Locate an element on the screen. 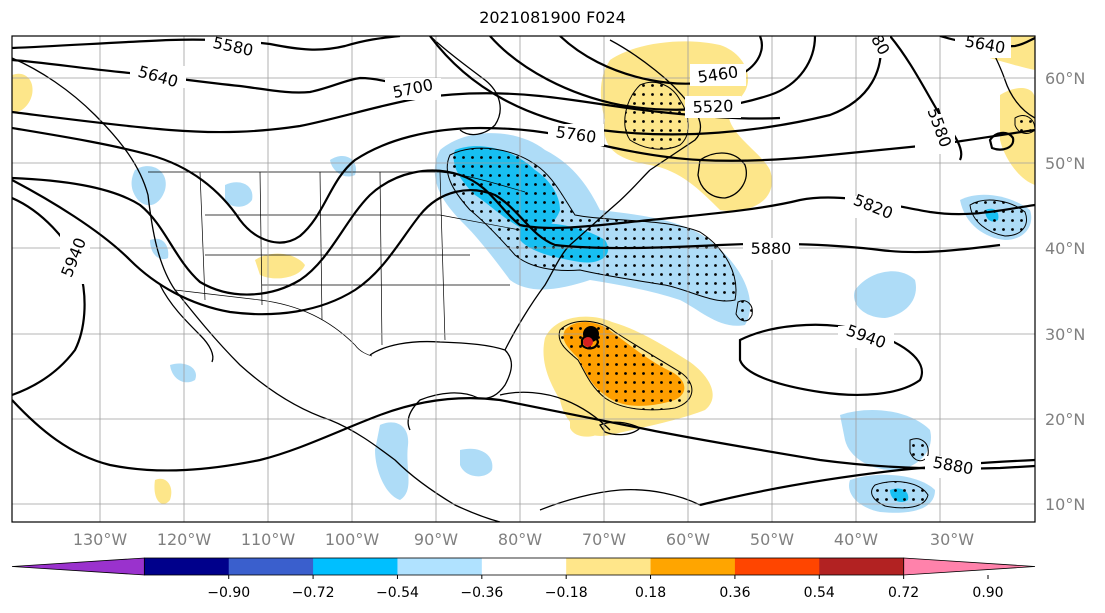 The height and width of the screenshot is (613, 1105). colorbar-tick-label: −0.18 is located at coordinates (566, 593).